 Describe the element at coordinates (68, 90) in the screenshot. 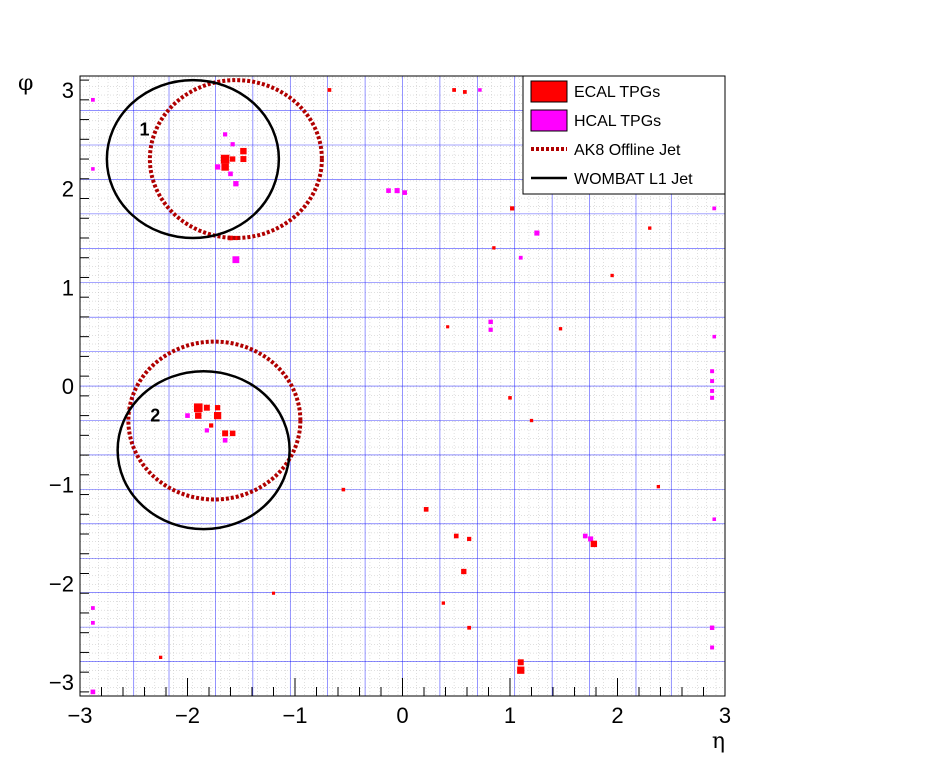

I see `y-tick-label: 3` at that location.